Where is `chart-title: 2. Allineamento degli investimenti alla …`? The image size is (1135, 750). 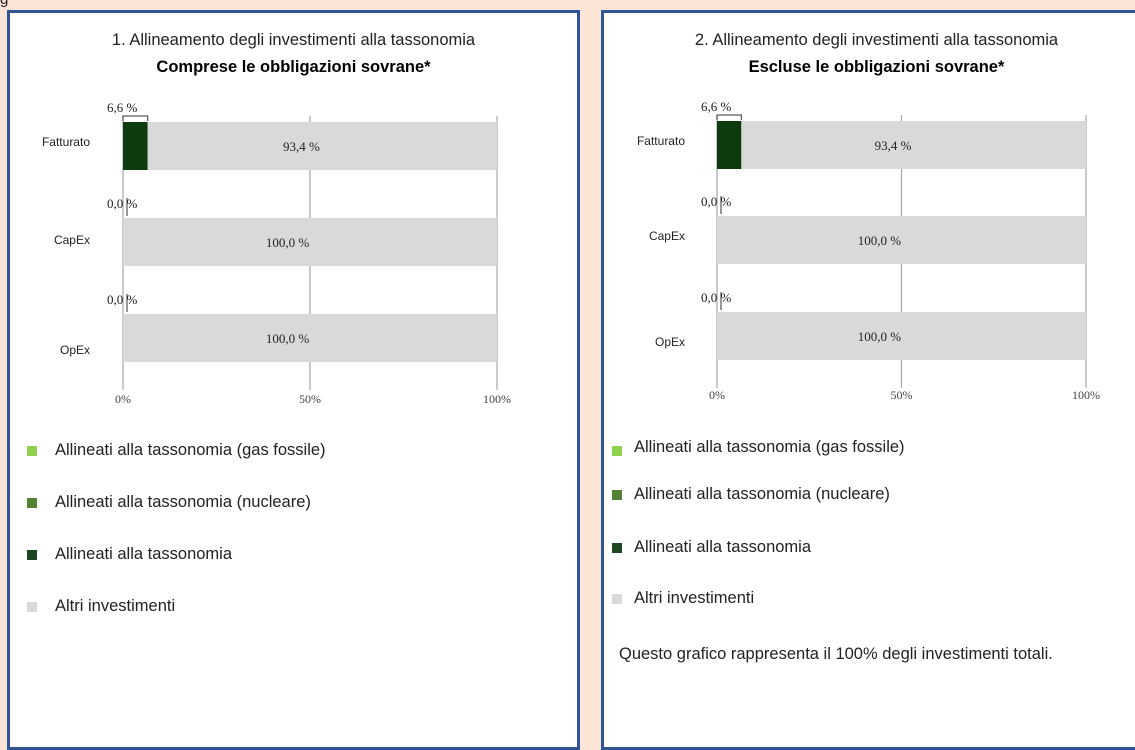 chart-title: 2. Allineamento degli investimenti alla … is located at coordinates (876, 40).